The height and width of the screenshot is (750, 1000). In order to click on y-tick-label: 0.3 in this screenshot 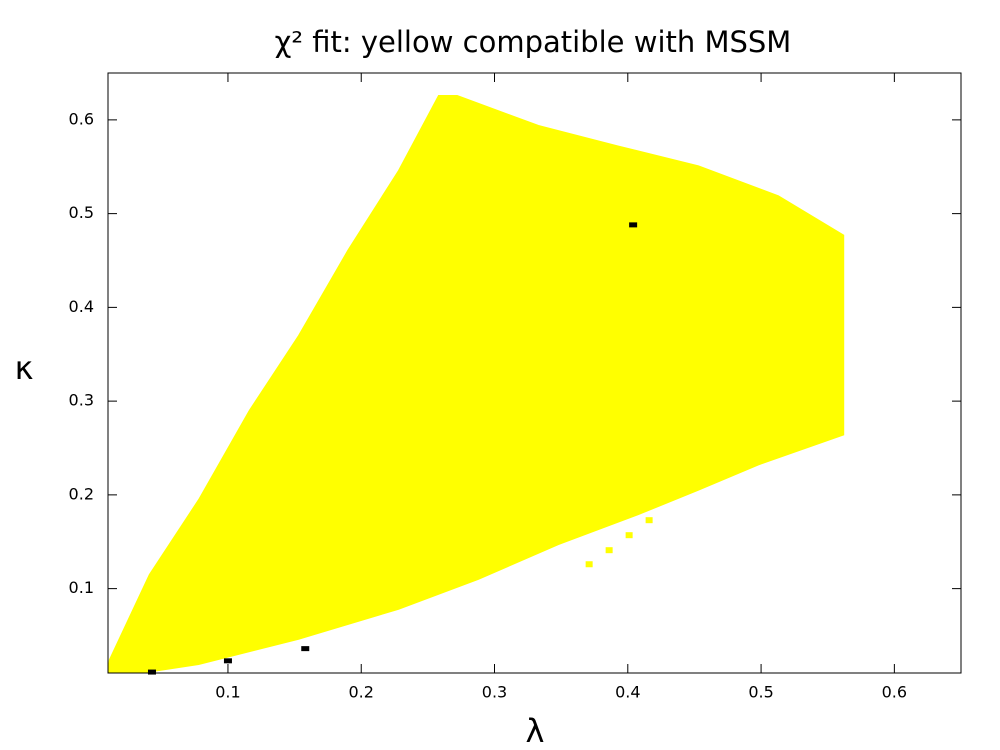, I will do `click(81, 400)`.